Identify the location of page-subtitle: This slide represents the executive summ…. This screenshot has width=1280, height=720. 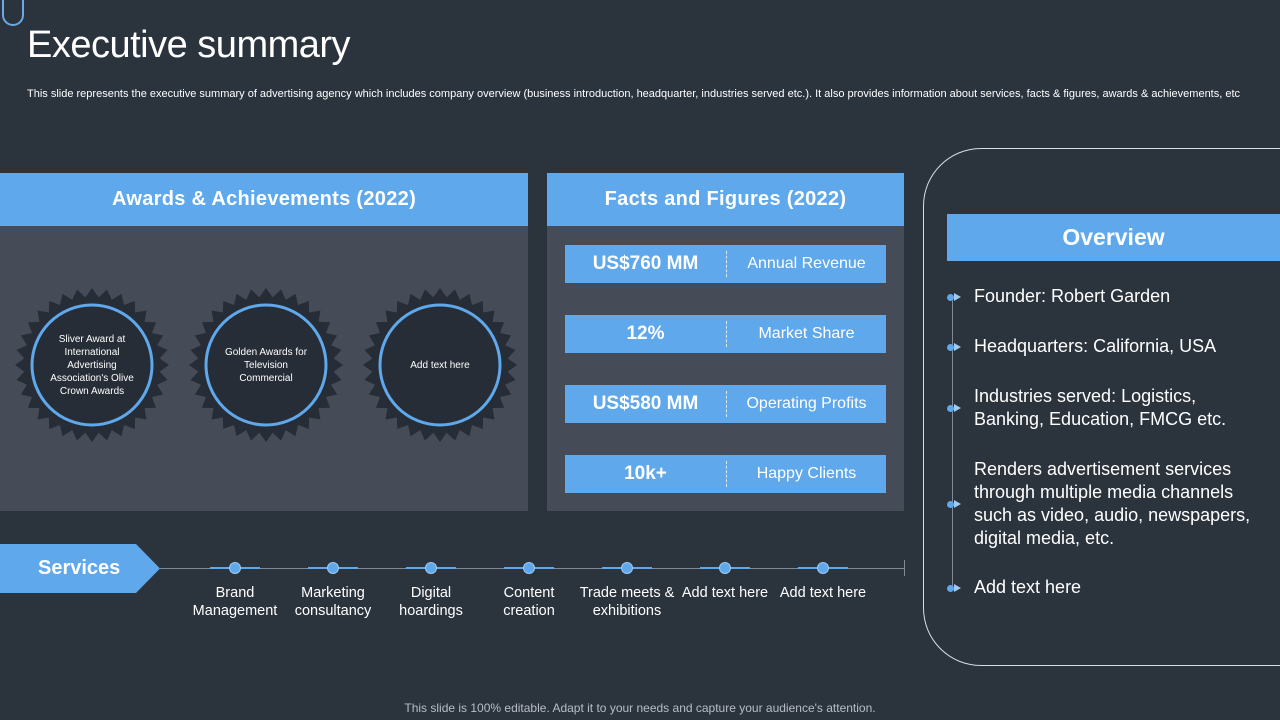
(634, 94).